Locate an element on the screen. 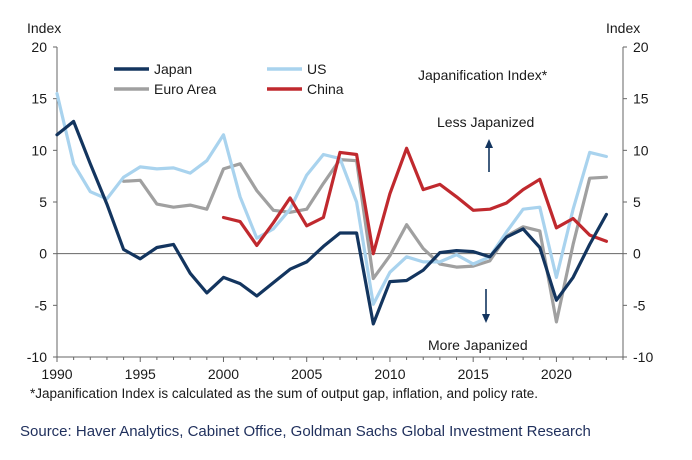 The image size is (692, 460). x-tick-label: 2015 is located at coordinates (473, 374).